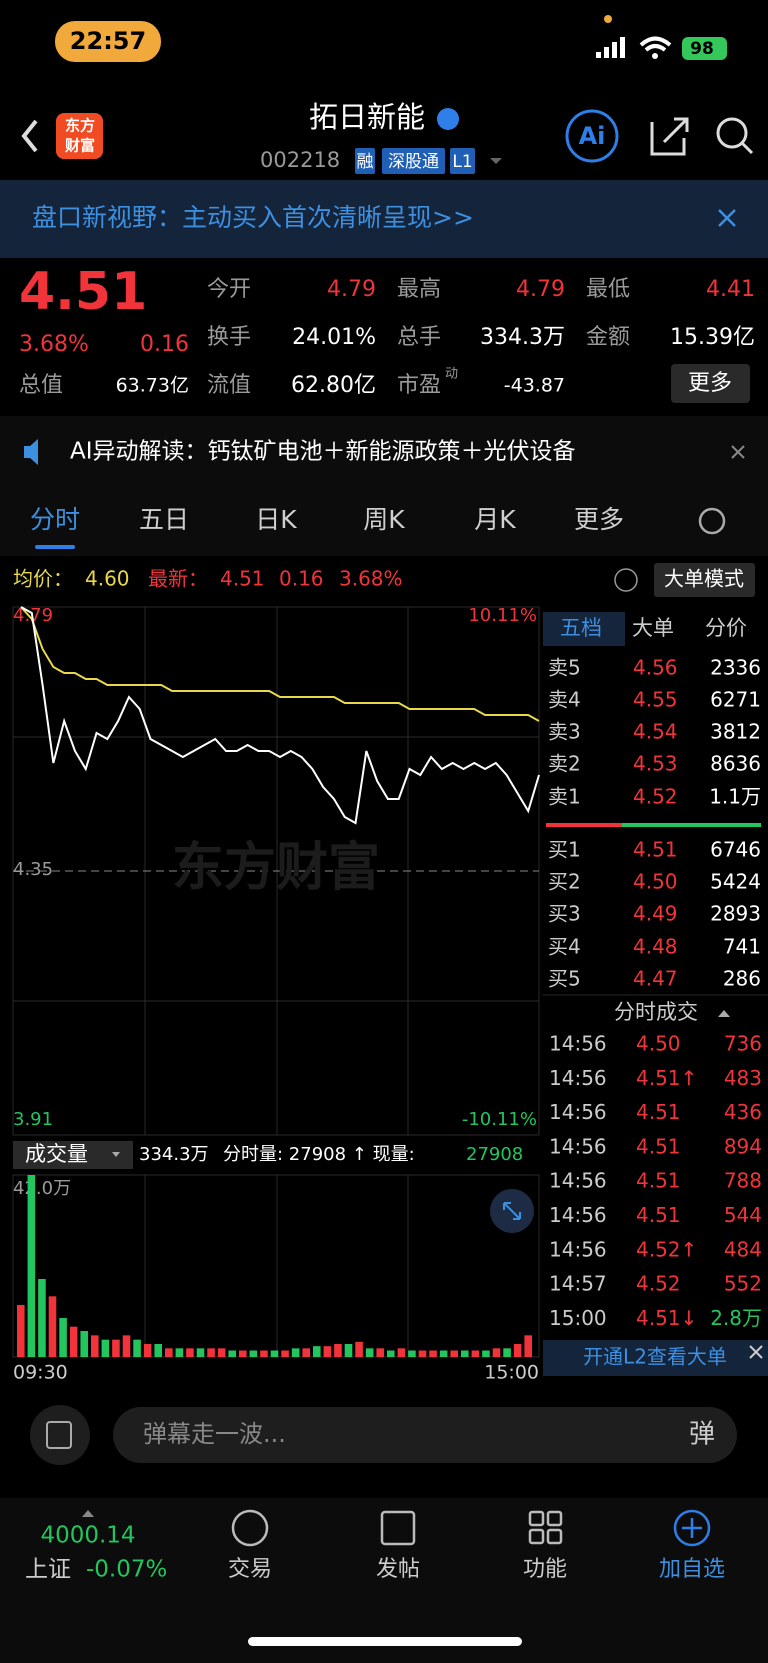 The width and height of the screenshot is (768, 1663). Describe the element at coordinates (60, 1435) in the screenshot. I see `comment-icon` at that location.